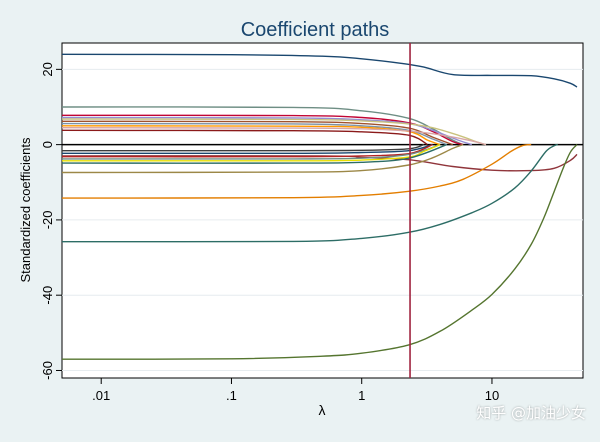 This screenshot has width=600, height=442. Describe the element at coordinates (47, 144) in the screenshot. I see `y-tick-label: 0` at that location.